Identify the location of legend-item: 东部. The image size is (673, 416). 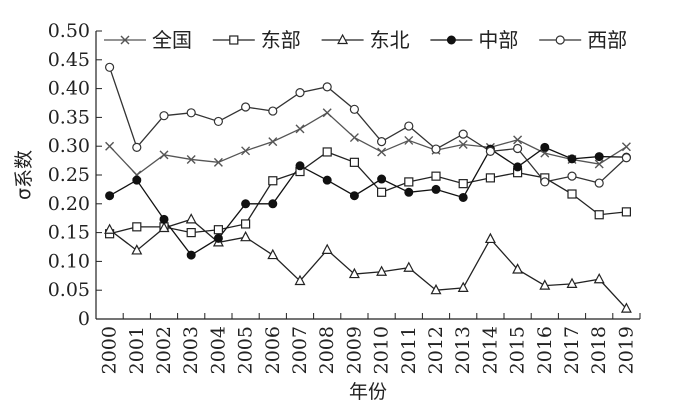
(256, 40).